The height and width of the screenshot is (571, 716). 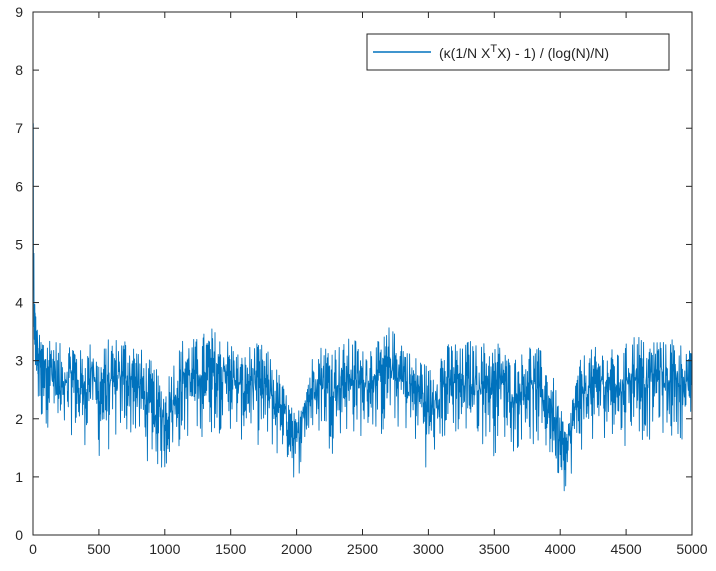 I want to click on y-tick-label: 9, so click(x=19, y=12).